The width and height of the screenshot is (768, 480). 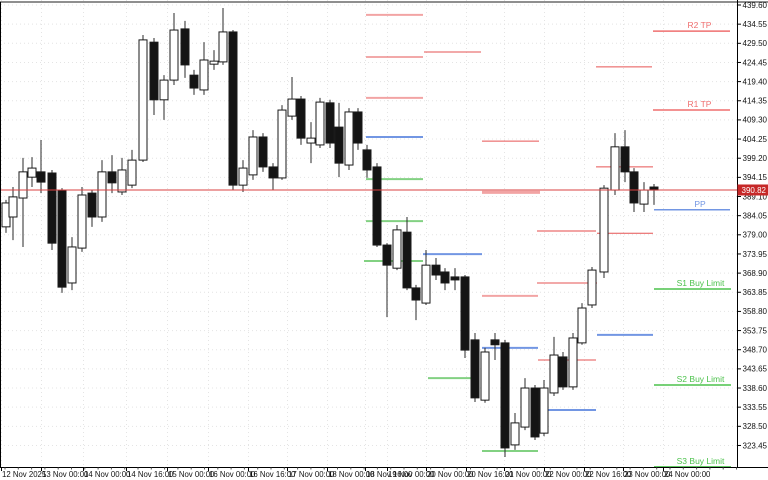 What do you see at coordinates (755, 369) in the screenshot?
I see `price-tick-label: 343.65` at bounding box center [755, 369].